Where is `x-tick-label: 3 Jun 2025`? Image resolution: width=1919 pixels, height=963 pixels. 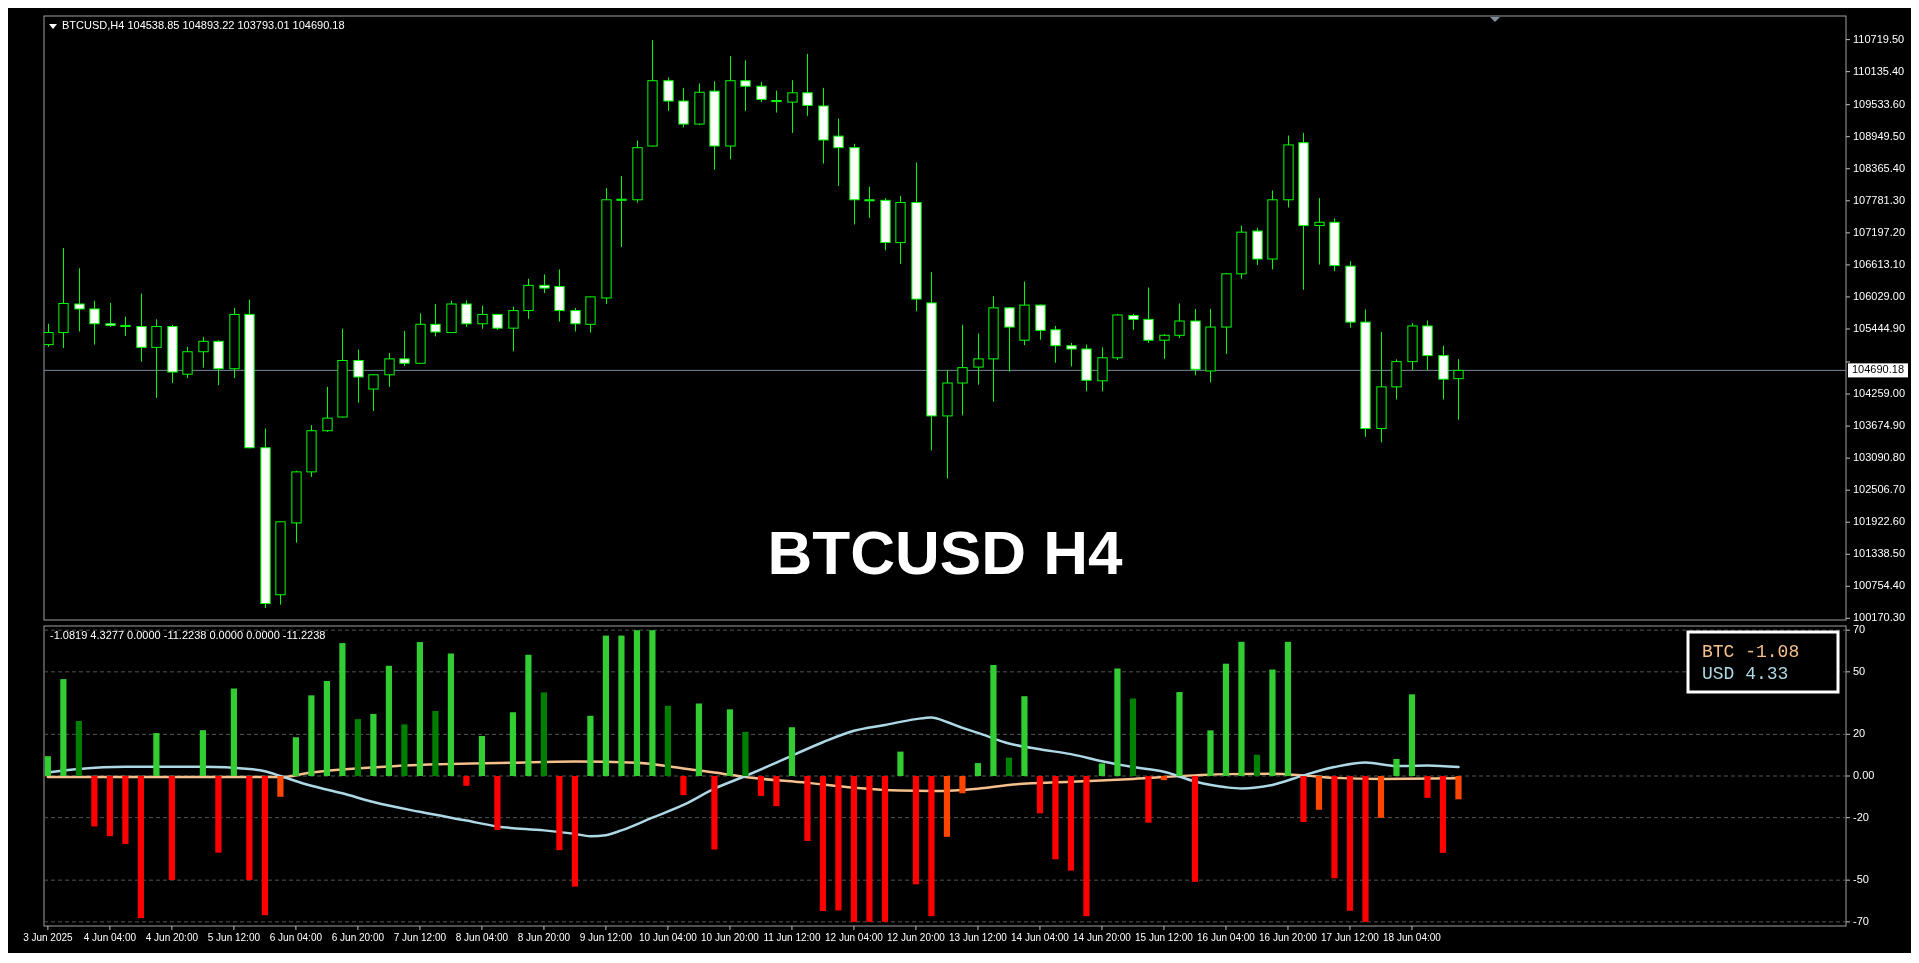 x-tick-label: 3 Jun 2025 is located at coordinates (48, 937).